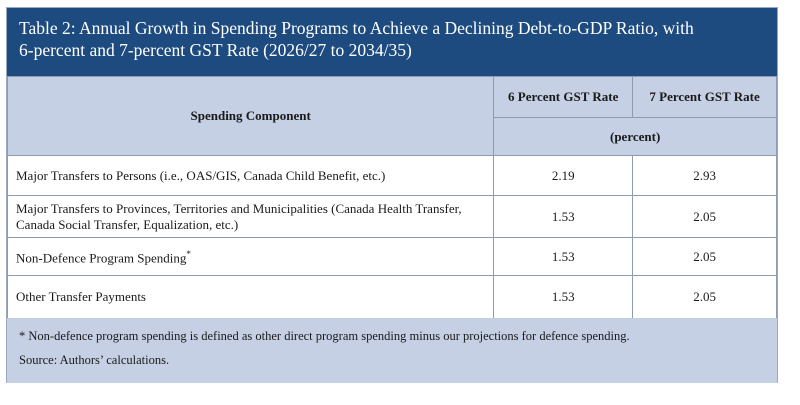  I want to click on header-unit-percent: (percent), so click(635, 136).